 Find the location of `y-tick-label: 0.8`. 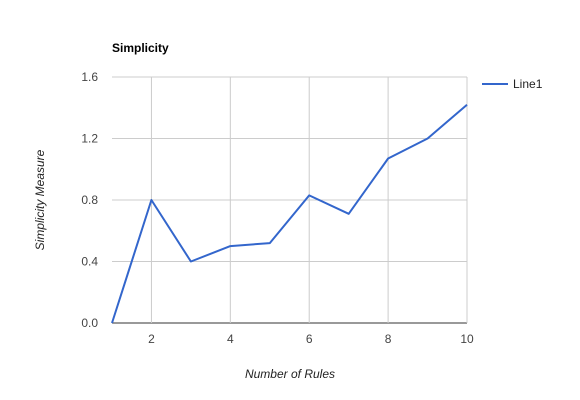

y-tick-label: 0.8 is located at coordinates (89, 200).